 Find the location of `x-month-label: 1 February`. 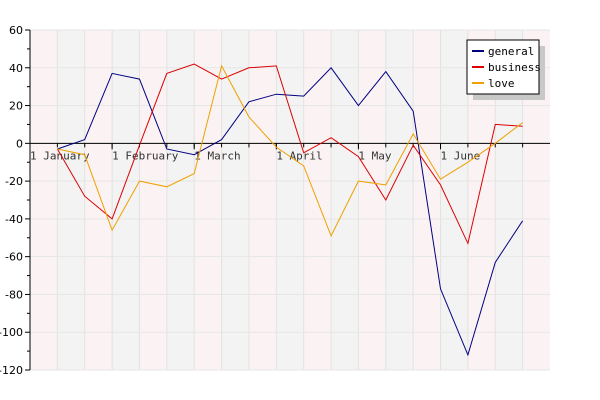

x-month-label: 1 February is located at coordinates (145, 155).